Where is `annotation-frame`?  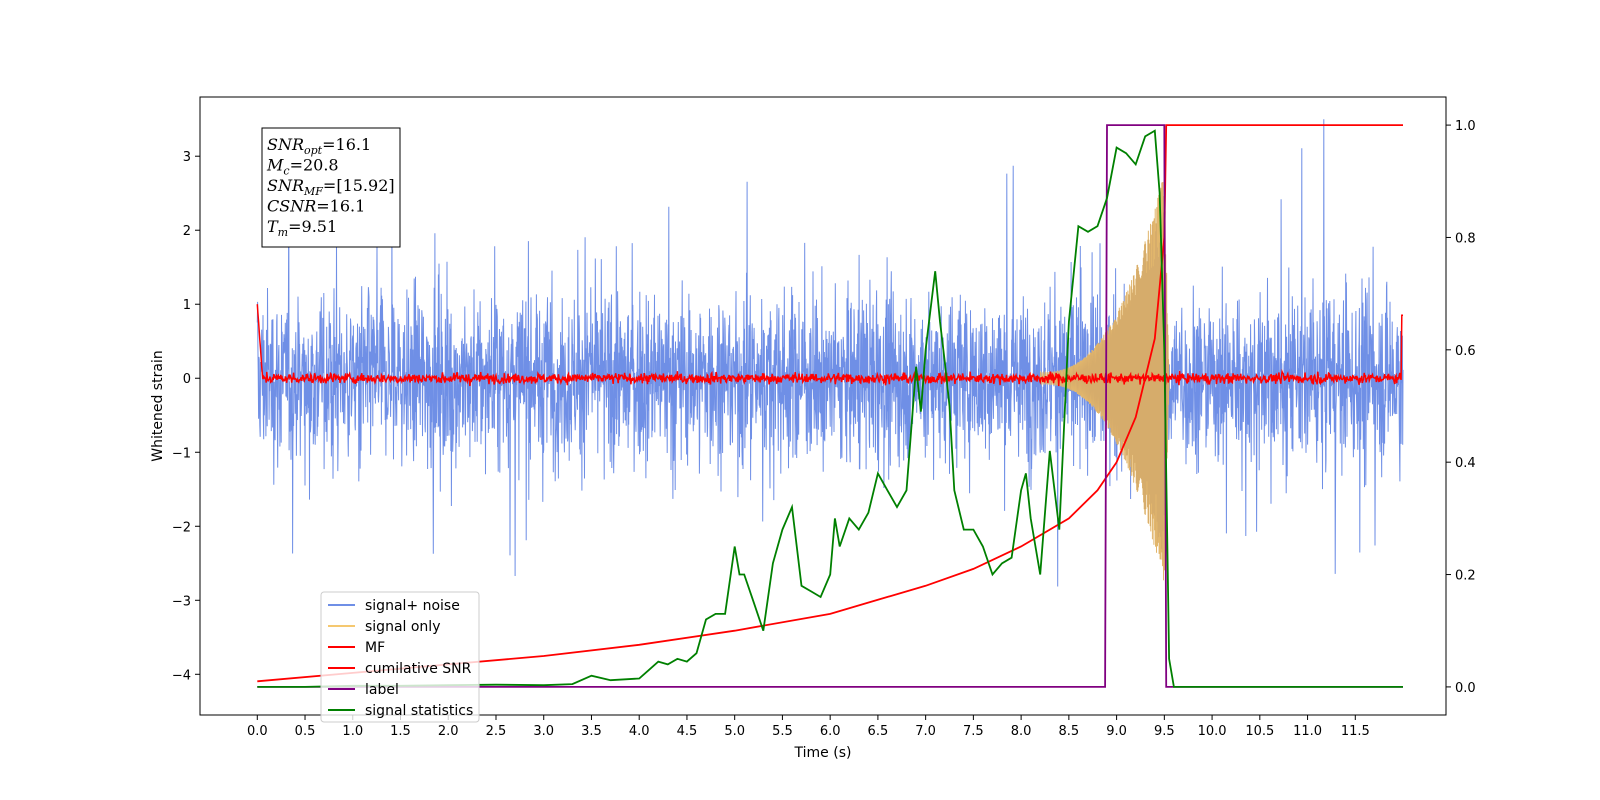
annotation-frame is located at coordinates (331, 187).